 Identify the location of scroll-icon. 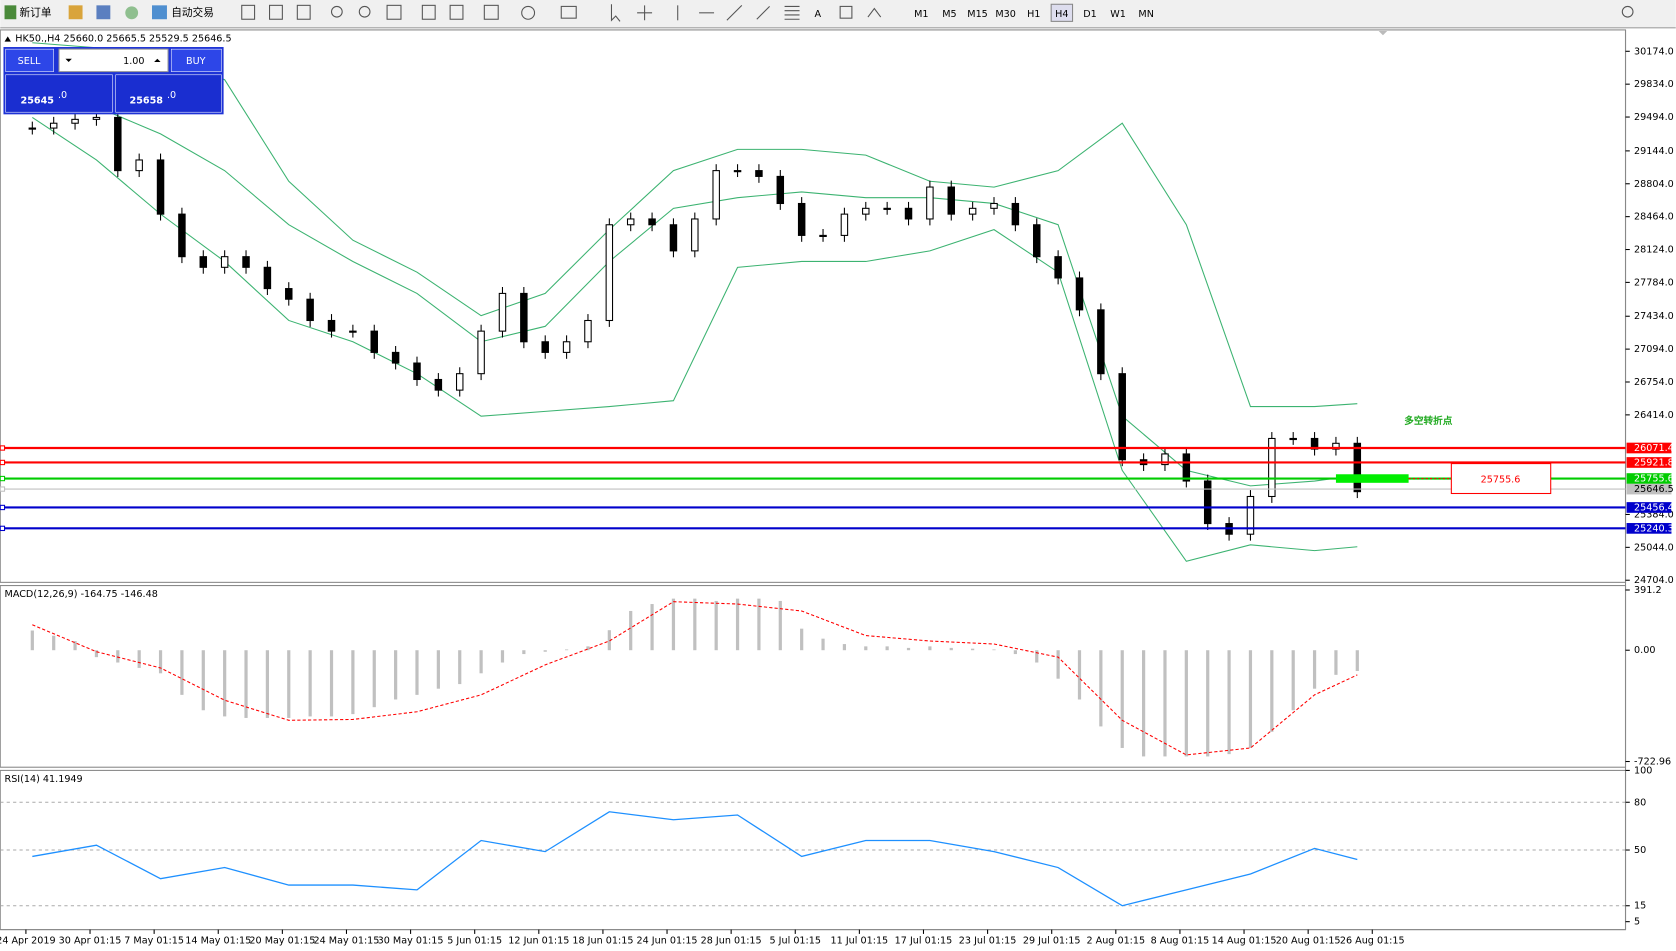
(428, 12).